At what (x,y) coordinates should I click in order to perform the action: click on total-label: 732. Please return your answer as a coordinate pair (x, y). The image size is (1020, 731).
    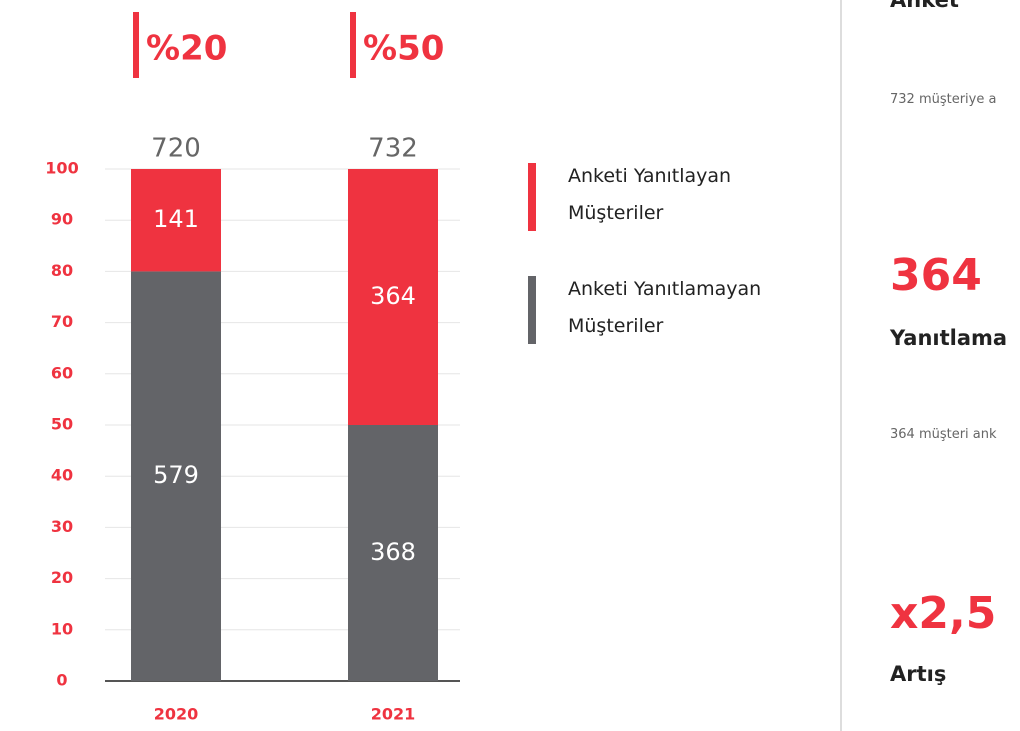
    Looking at the image, I should click on (393, 149).